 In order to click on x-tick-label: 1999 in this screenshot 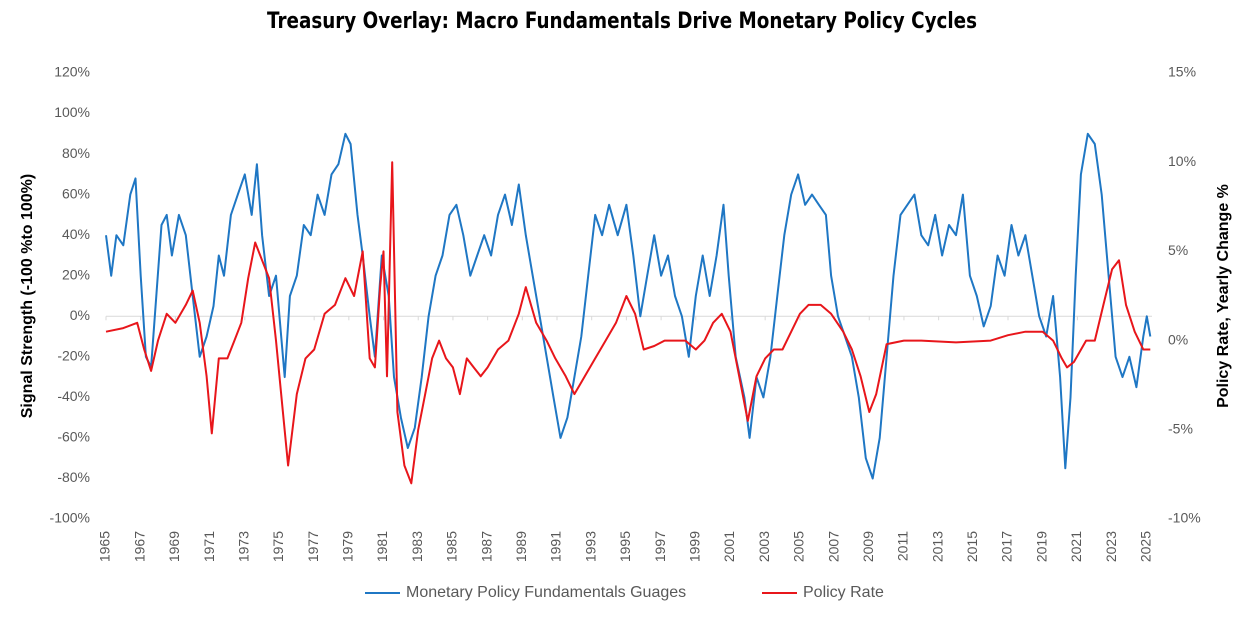, I will do `click(694, 546)`.